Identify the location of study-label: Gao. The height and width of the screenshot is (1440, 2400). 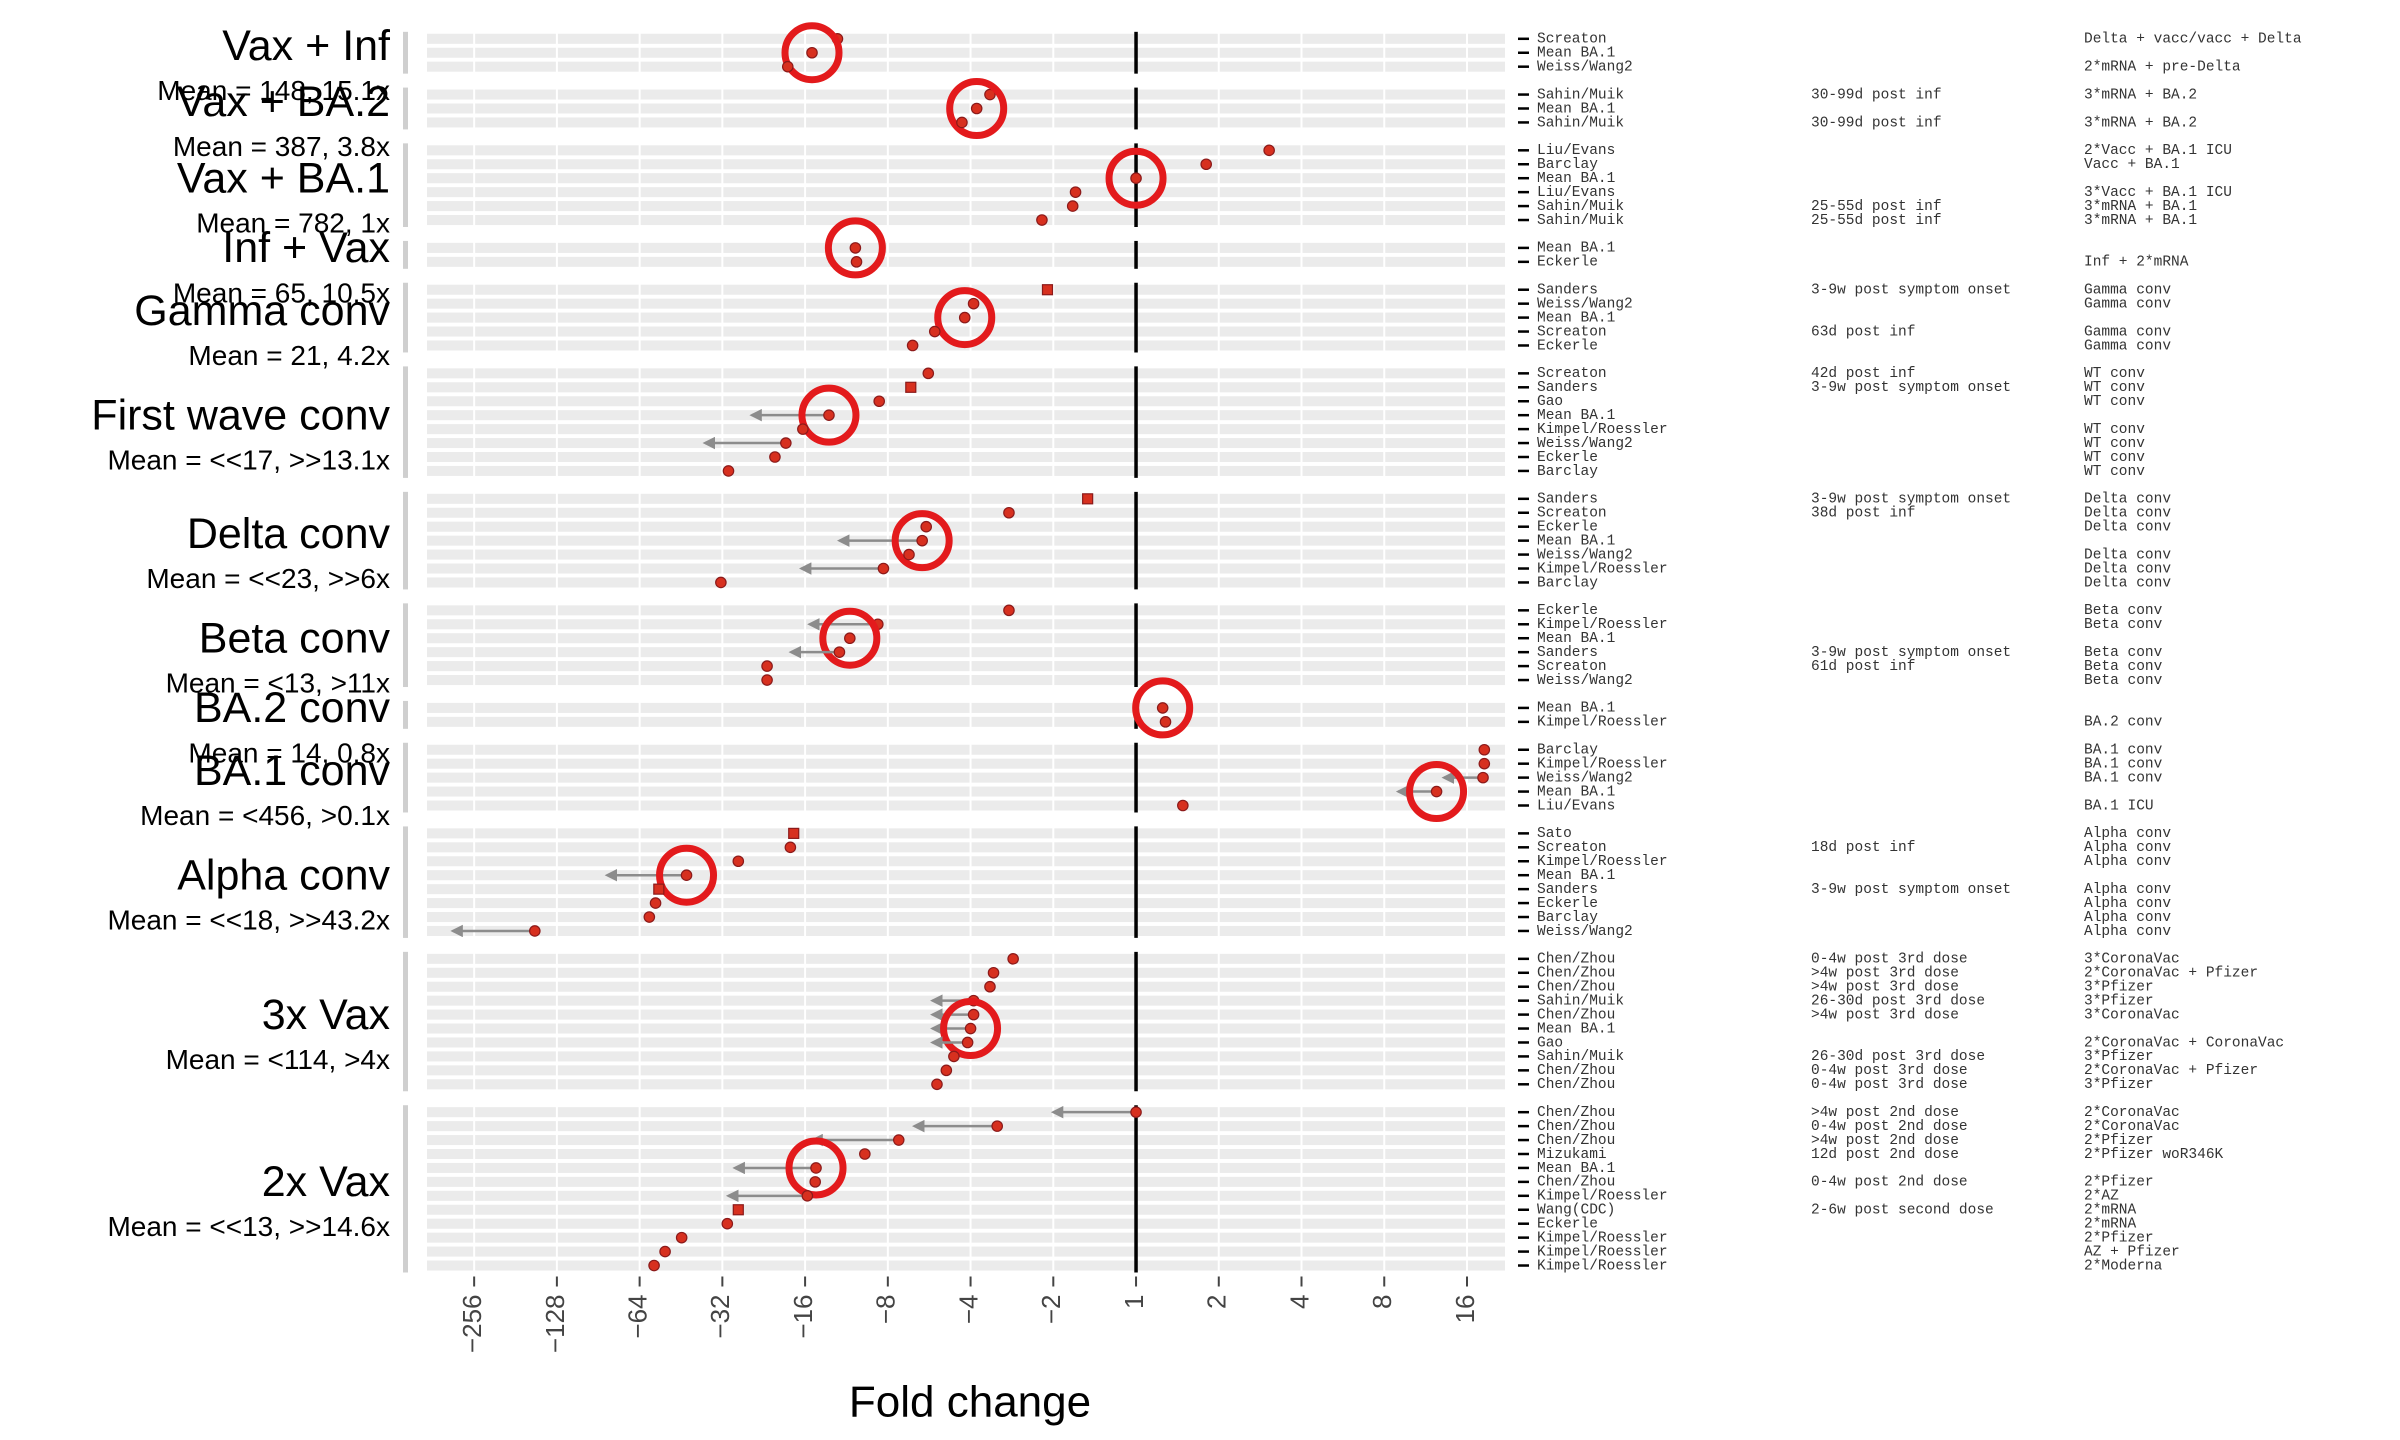
(1550, 1043).